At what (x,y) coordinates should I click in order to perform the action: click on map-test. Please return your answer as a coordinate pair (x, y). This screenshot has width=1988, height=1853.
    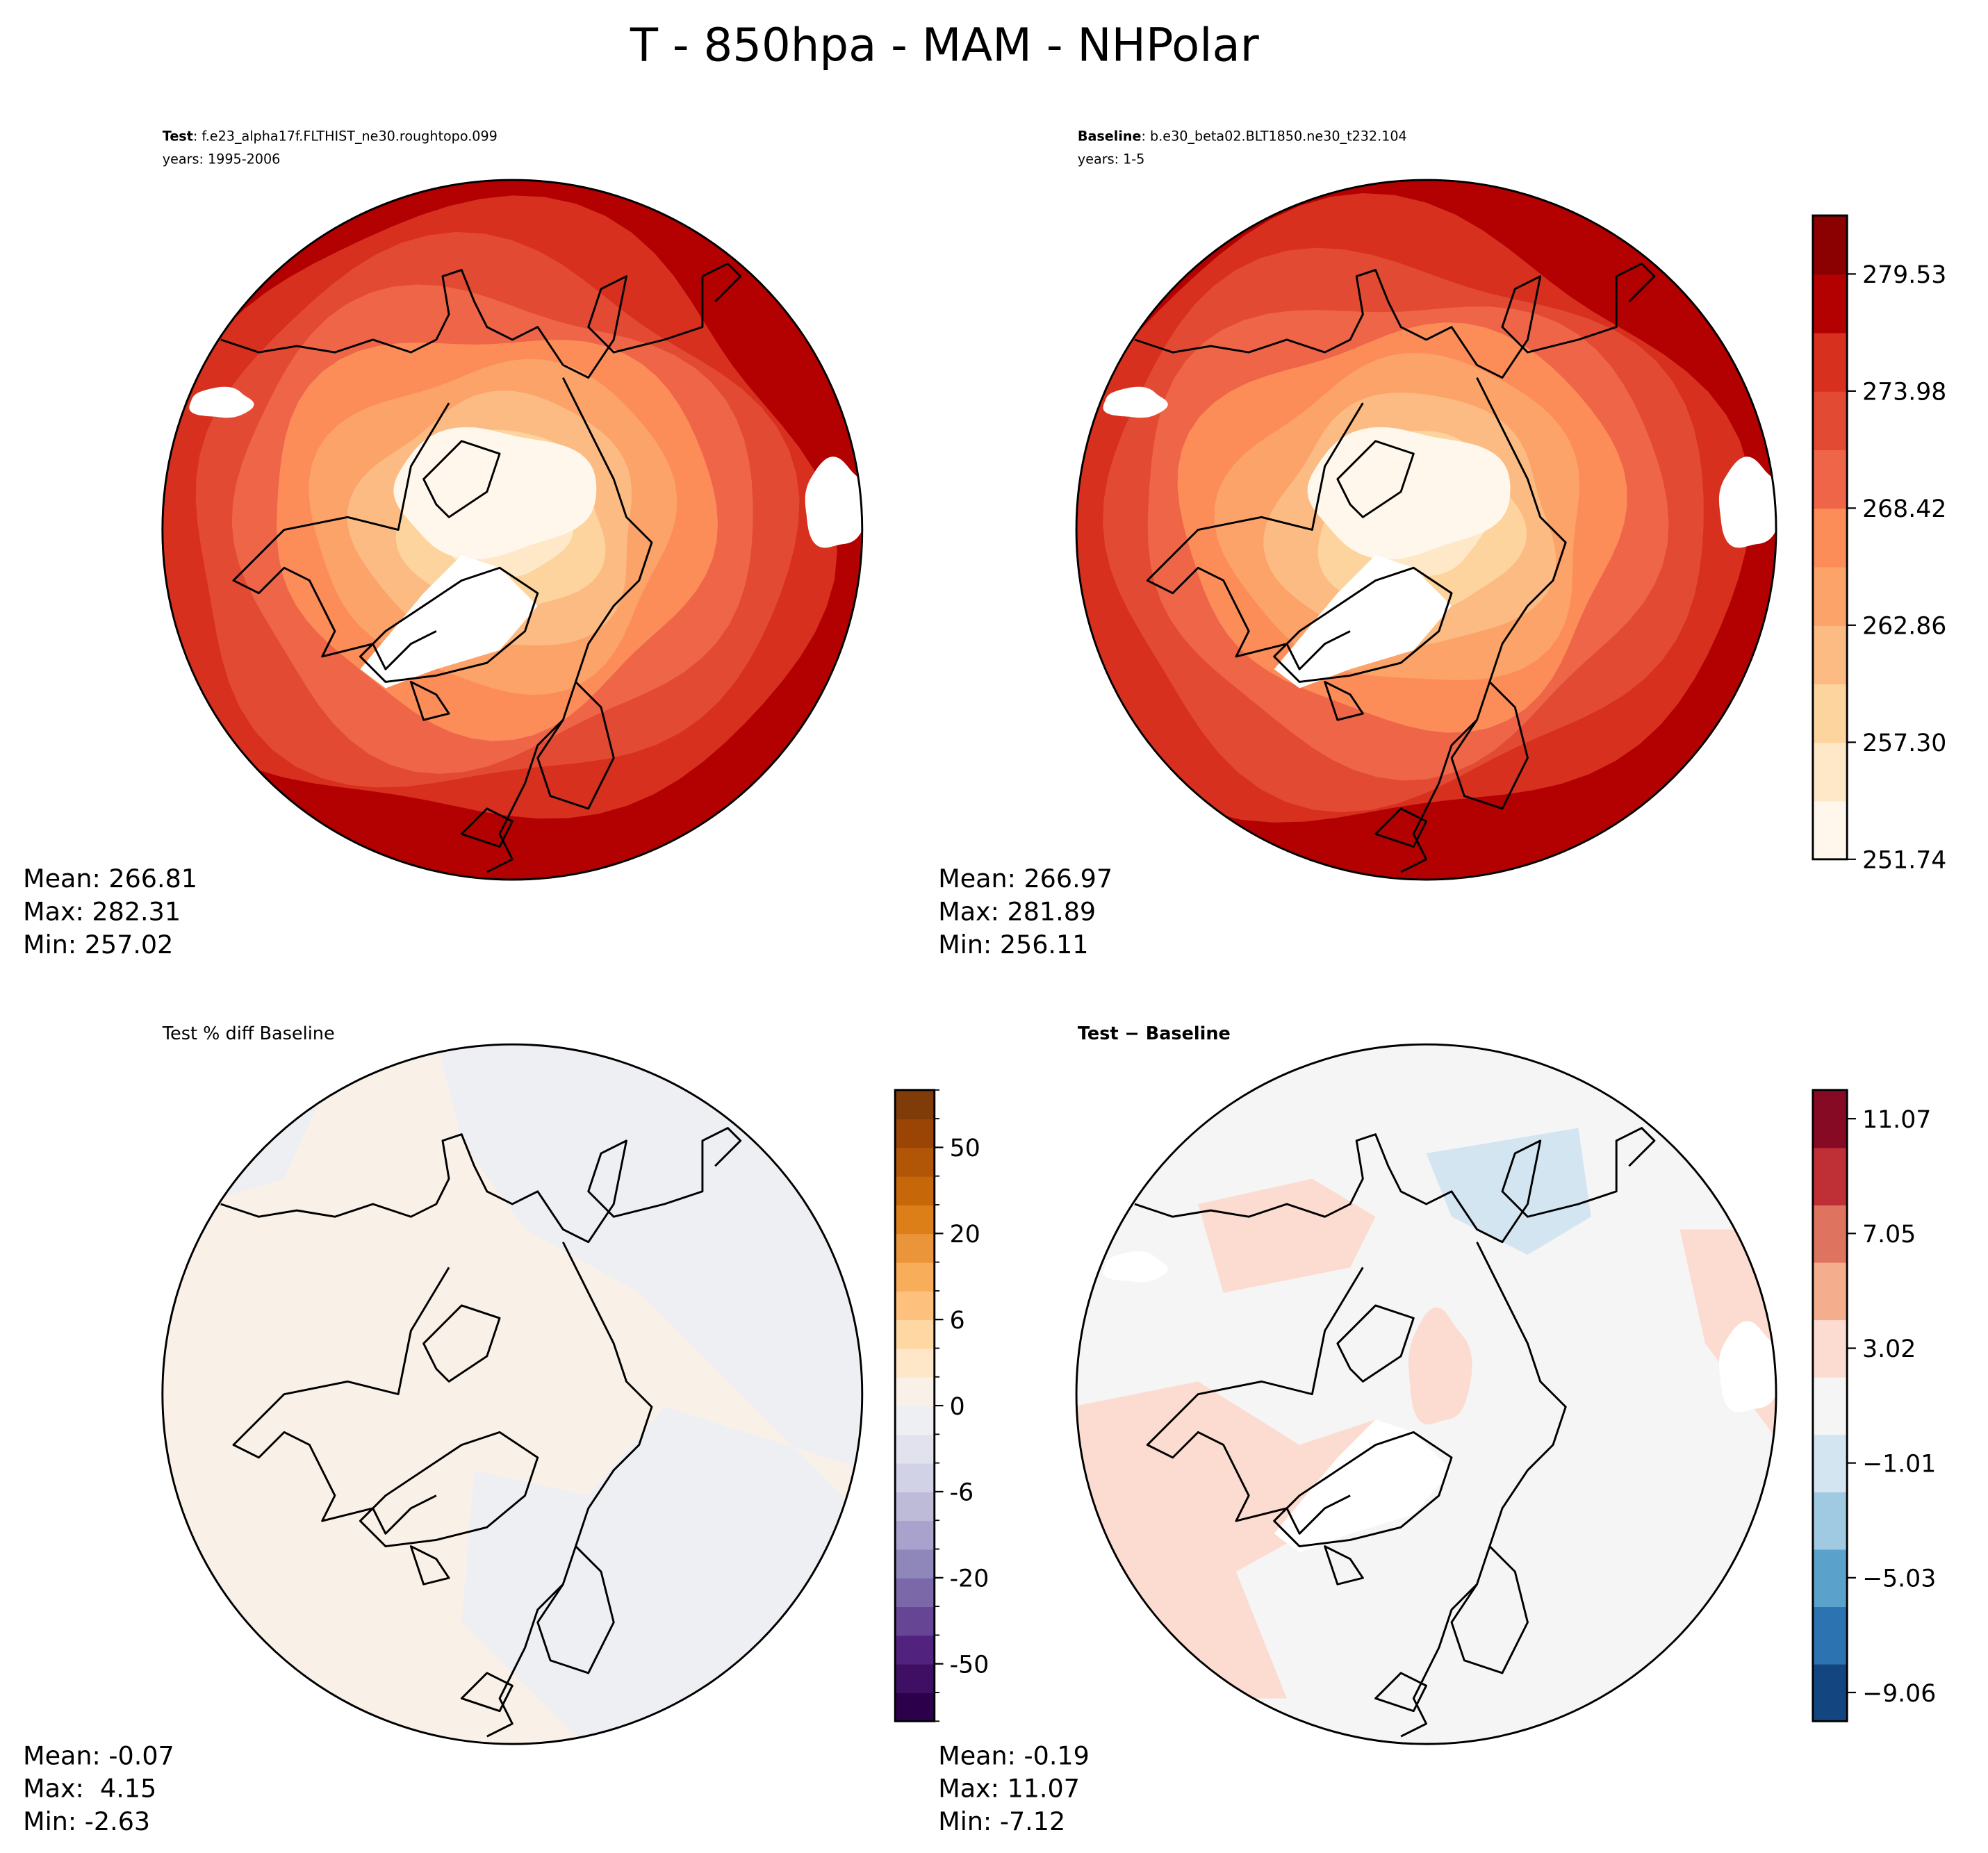
    Looking at the image, I should click on (512, 530).